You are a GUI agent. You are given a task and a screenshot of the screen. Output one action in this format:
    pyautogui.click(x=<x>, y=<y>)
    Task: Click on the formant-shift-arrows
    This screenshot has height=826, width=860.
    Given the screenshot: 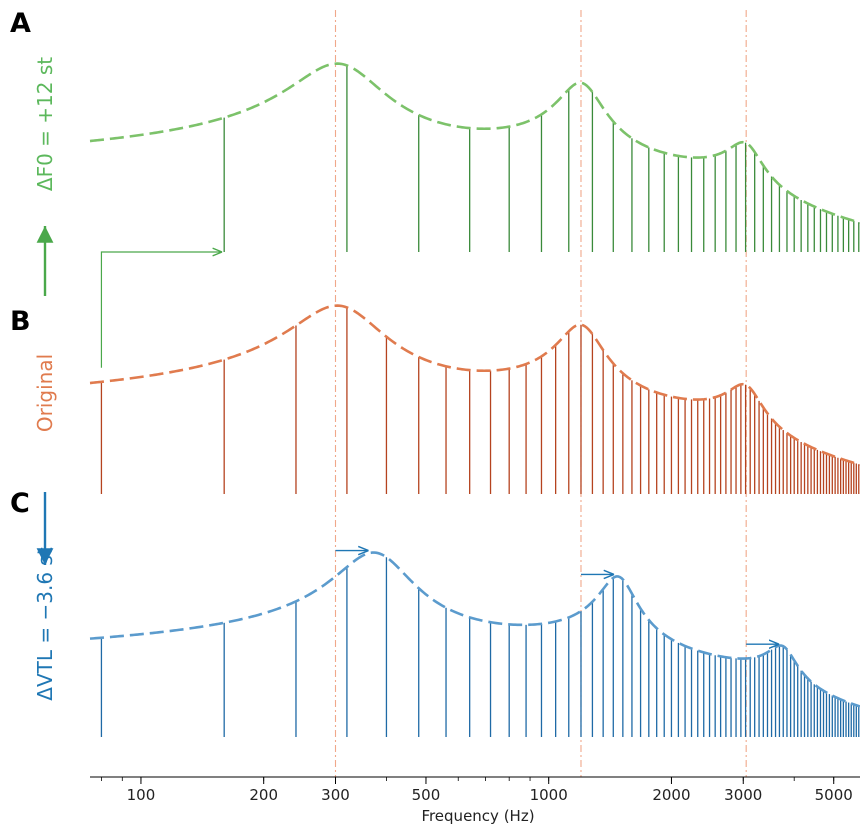 What is the action you would take?
    pyautogui.click(x=557, y=598)
    